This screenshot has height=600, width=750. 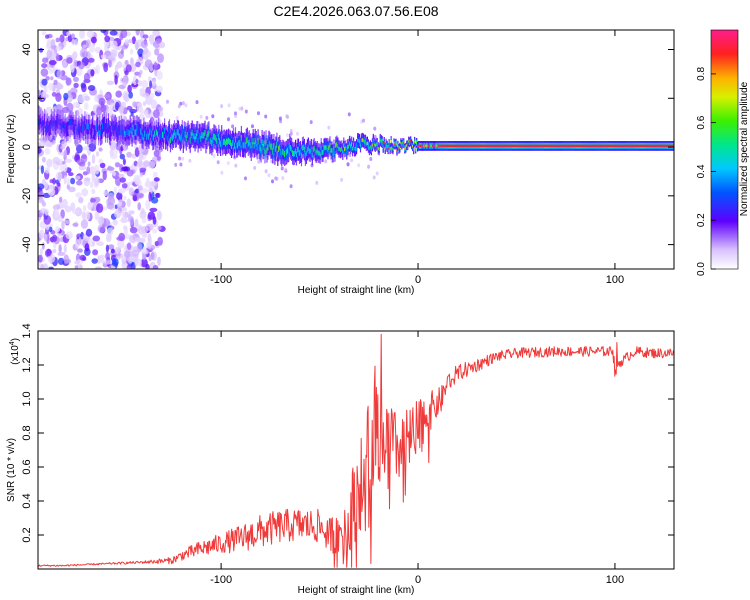 What do you see at coordinates (221, 580) in the screenshot?
I see `snr-x-tick-label: -100` at bounding box center [221, 580].